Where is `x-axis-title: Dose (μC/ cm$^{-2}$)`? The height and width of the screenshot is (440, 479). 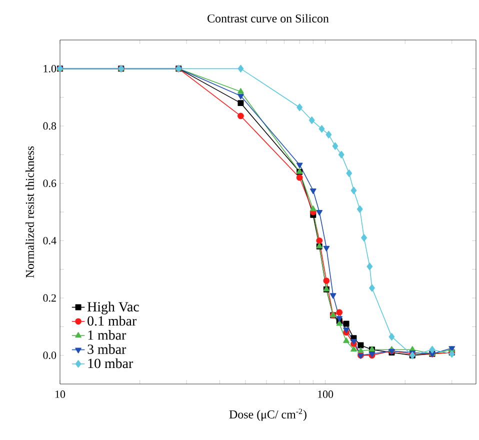
x-axis-title: Dose (μC/ cm$^{-2}$) is located at coordinates (267, 414).